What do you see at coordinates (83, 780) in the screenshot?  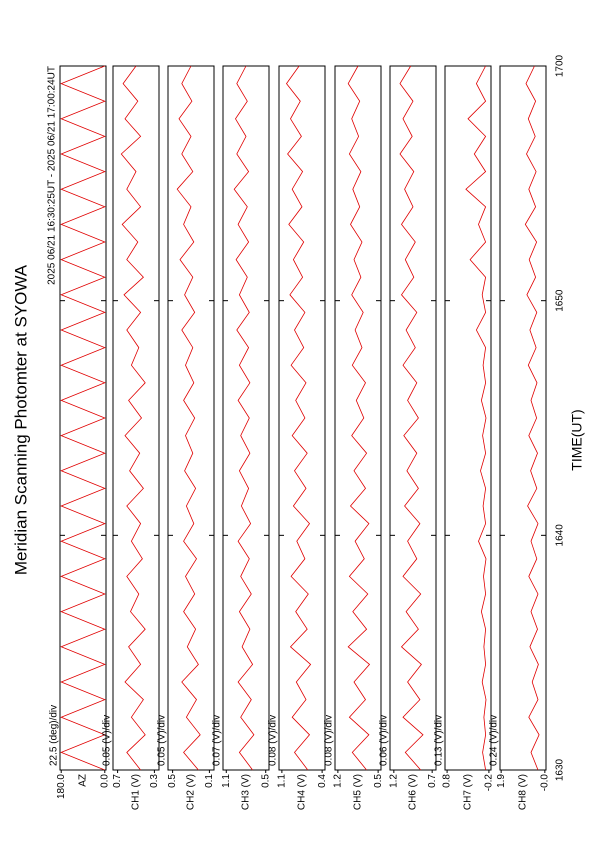 I see `y-axis-label: AZ` at bounding box center [83, 780].